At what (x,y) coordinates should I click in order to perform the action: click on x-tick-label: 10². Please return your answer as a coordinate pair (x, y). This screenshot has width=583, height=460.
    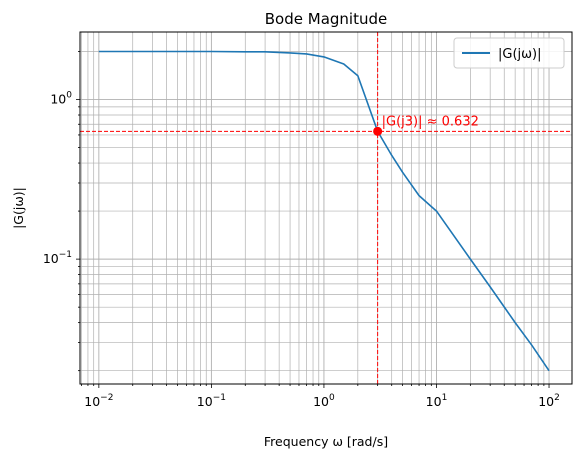
    Looking at the image, I should click on (549, 401).